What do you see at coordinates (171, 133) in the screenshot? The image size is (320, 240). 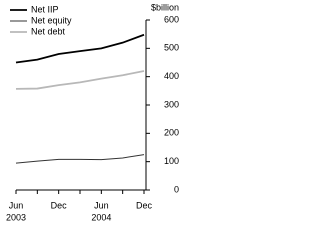 I see `y-tick-label: 200` at bounding box center [171, 133].